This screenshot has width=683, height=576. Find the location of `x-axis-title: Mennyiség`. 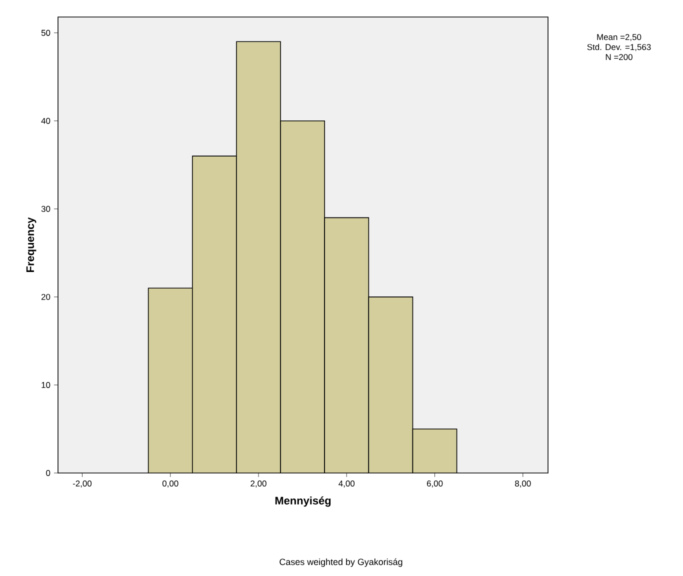

x-axis-title: Mennyiség is located at coordinates (303, 501).